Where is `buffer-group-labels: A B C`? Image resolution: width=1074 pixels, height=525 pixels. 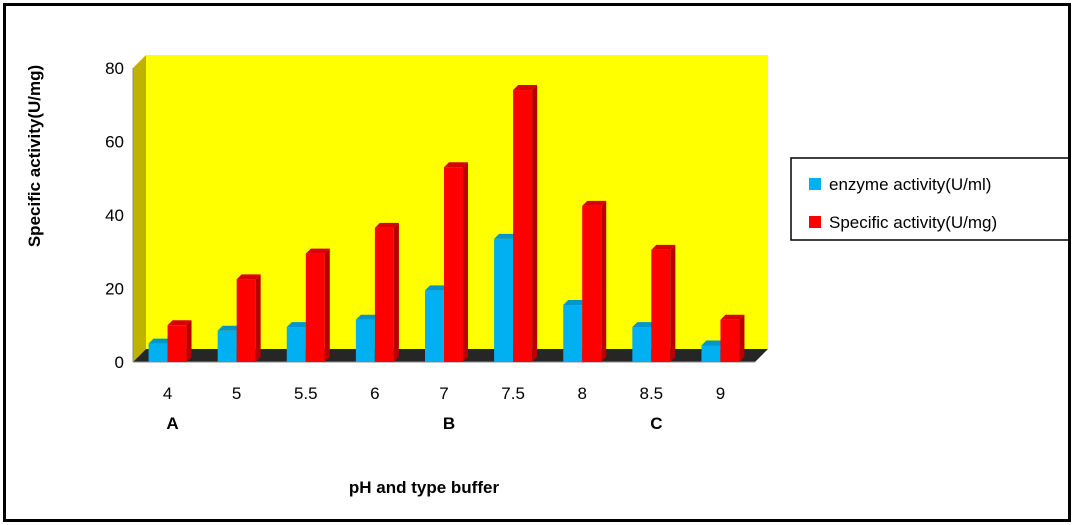
buffer-group-labels: A B C is located at coordinates (414, 423).